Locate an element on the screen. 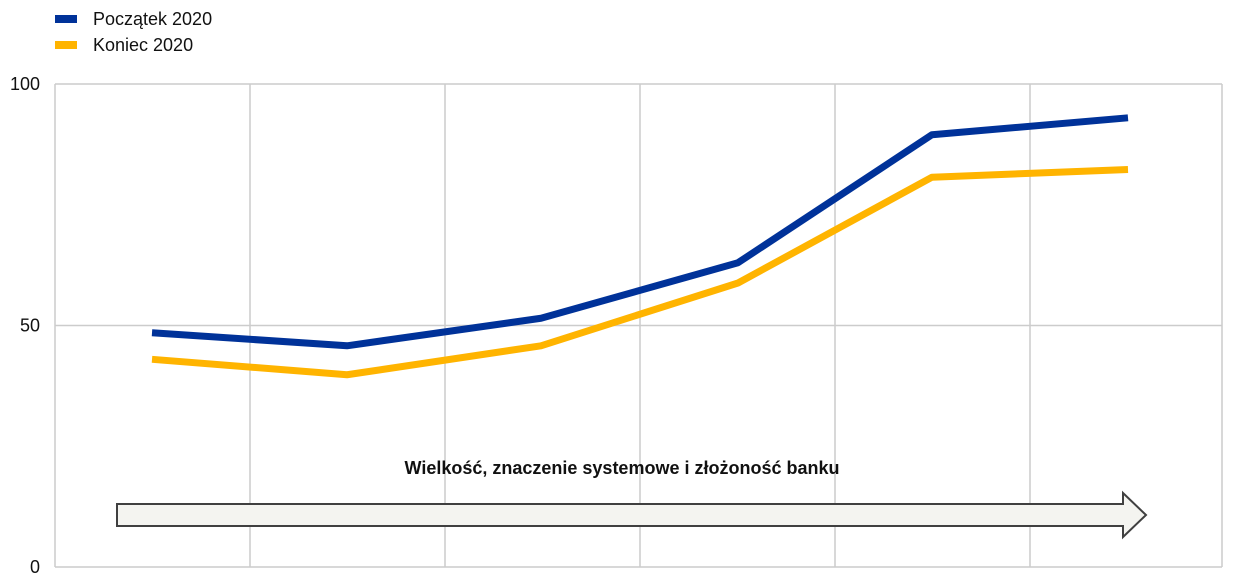  y-tick-label-100: 100 is located at coordinates (25, 84).